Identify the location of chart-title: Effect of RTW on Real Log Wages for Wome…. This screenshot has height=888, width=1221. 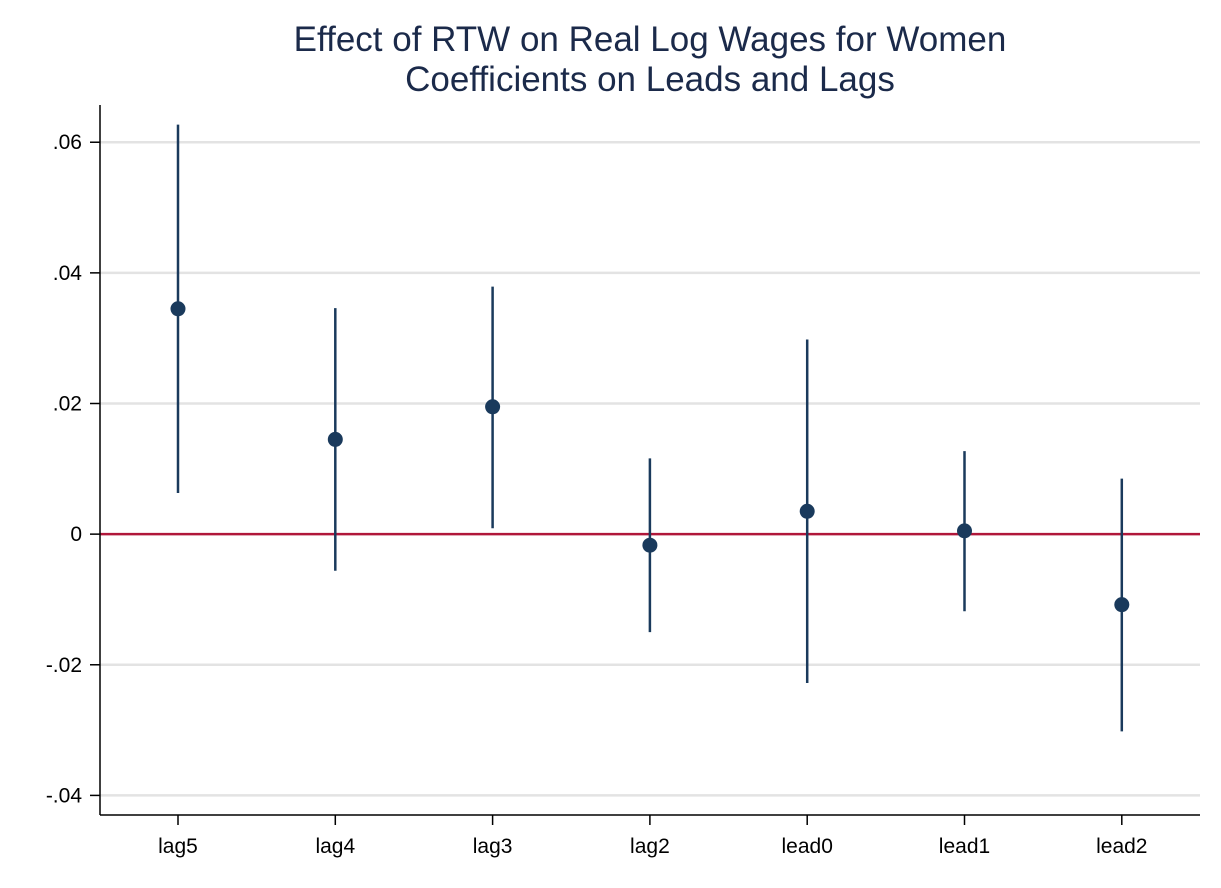
(650, 39).